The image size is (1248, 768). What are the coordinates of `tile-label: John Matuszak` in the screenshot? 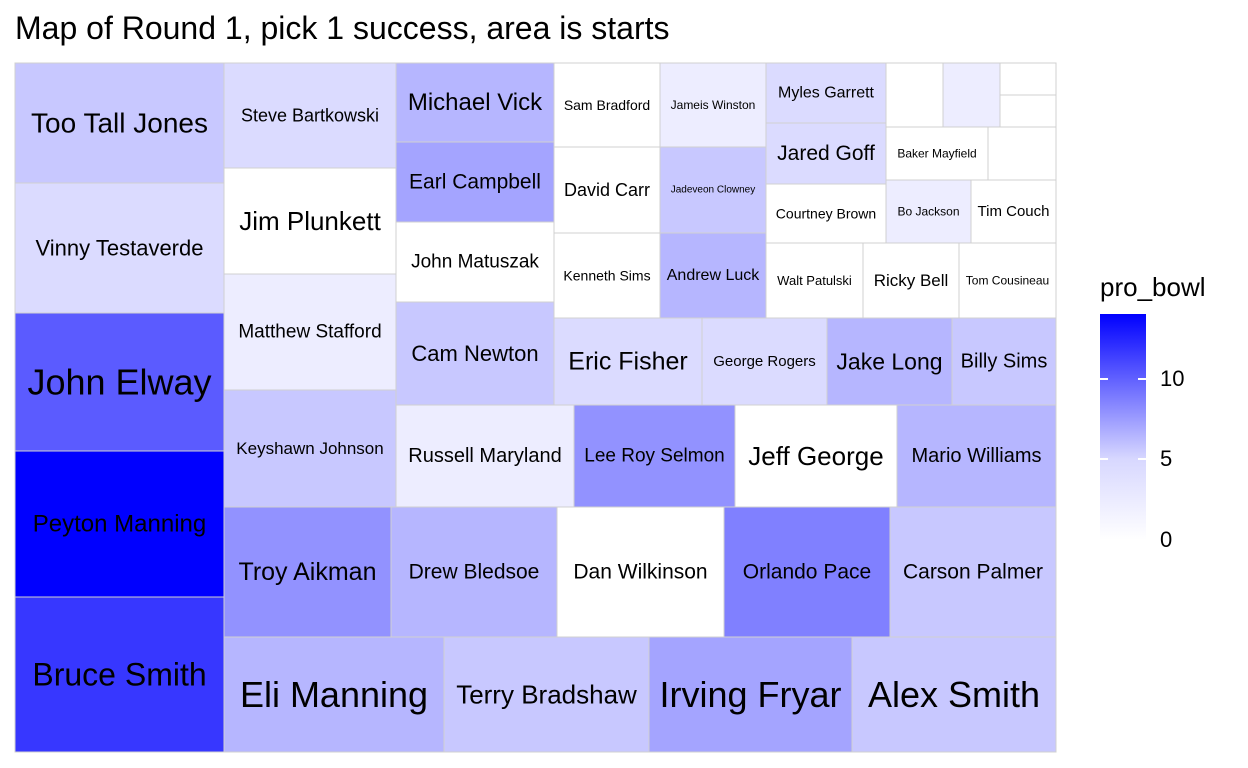 It's located at (475, 262).